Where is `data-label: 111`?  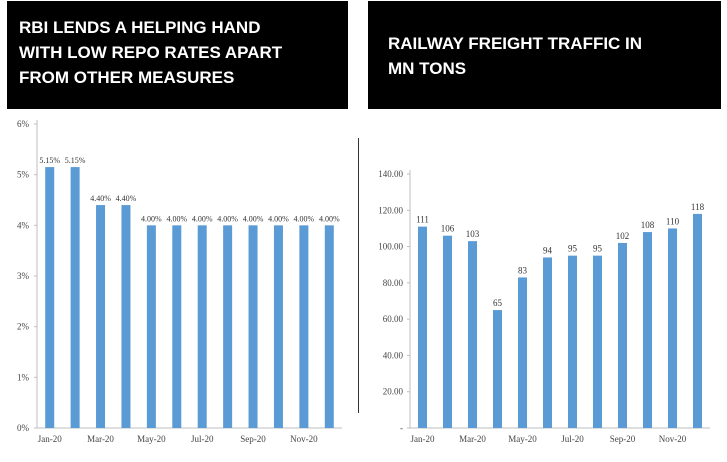
data-label: 111 is located at coordinates (422, 220).